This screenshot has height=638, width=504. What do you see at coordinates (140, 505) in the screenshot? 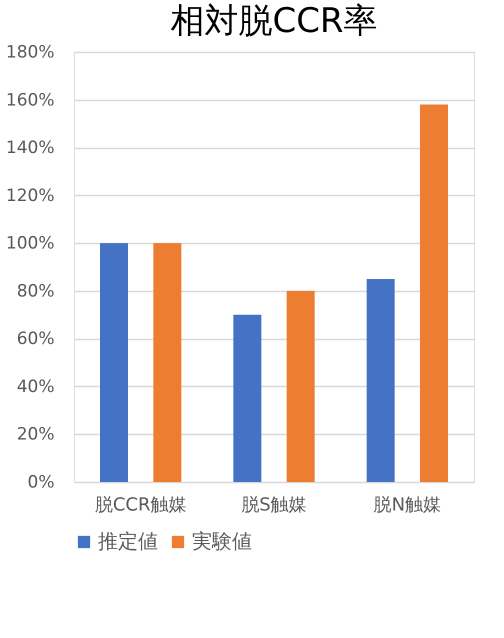
I see `x-tick-label: 脱CCR触媒` at bounding box center [140, 505].